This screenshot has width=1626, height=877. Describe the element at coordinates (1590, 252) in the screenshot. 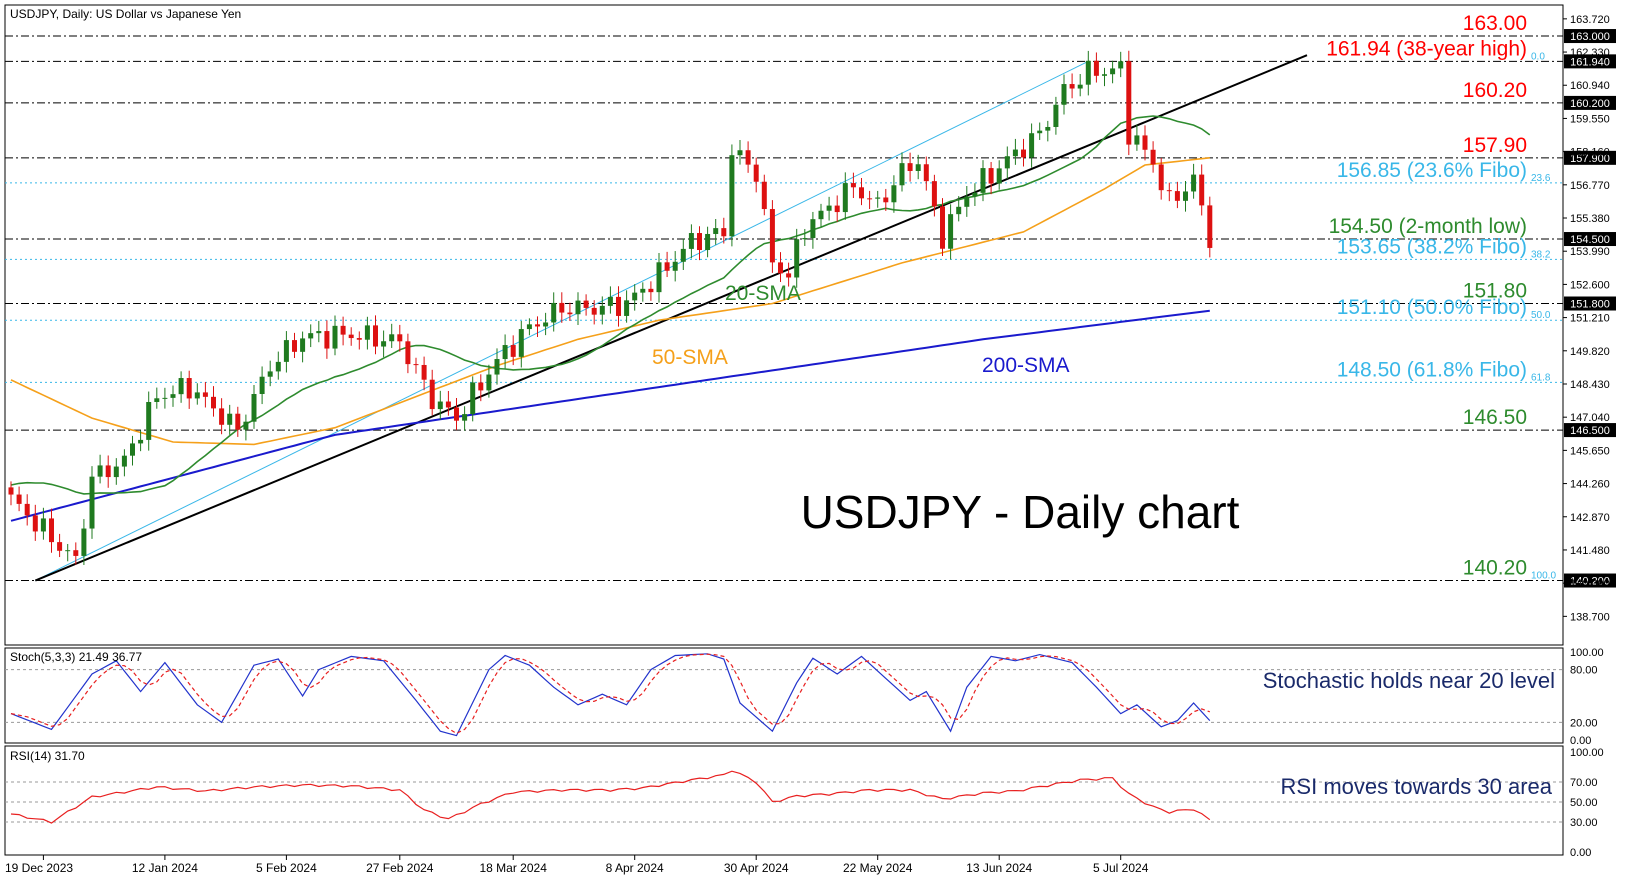

I see `y-tick-label: 153.990` at that location.